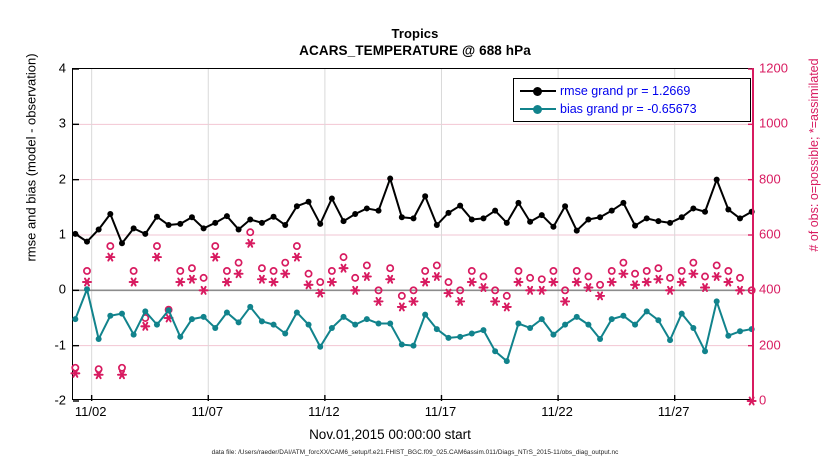  What do you see at coordinates (415, 50) in the screenshot?
I see `chart-title-line2: ACARS_TEMPERATURE @ 688 hPa` at bounding box center [415, 50].